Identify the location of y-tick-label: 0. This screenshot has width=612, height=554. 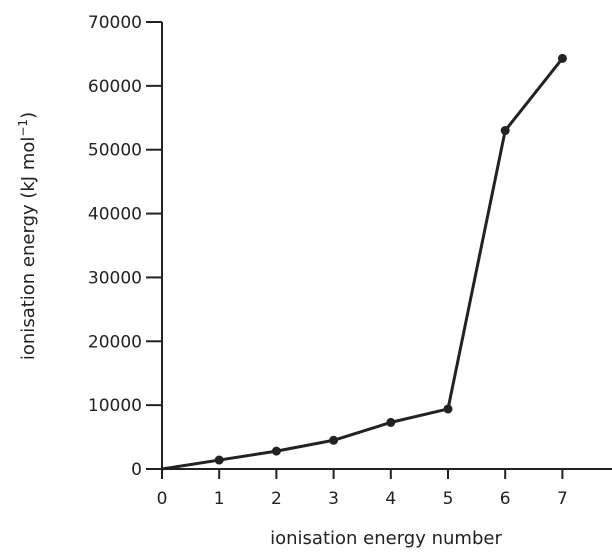
(136, 470).